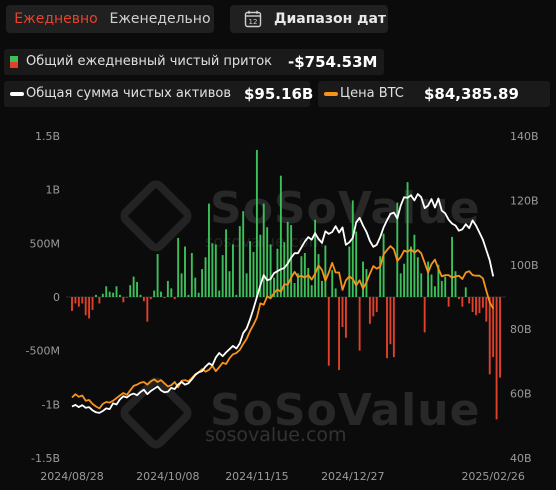 The image size is (556, 490). What do you see at coordinates (14, 62) in the screenshot?
I see `inflow-outflow-icon` at bounding box center [14, 62].